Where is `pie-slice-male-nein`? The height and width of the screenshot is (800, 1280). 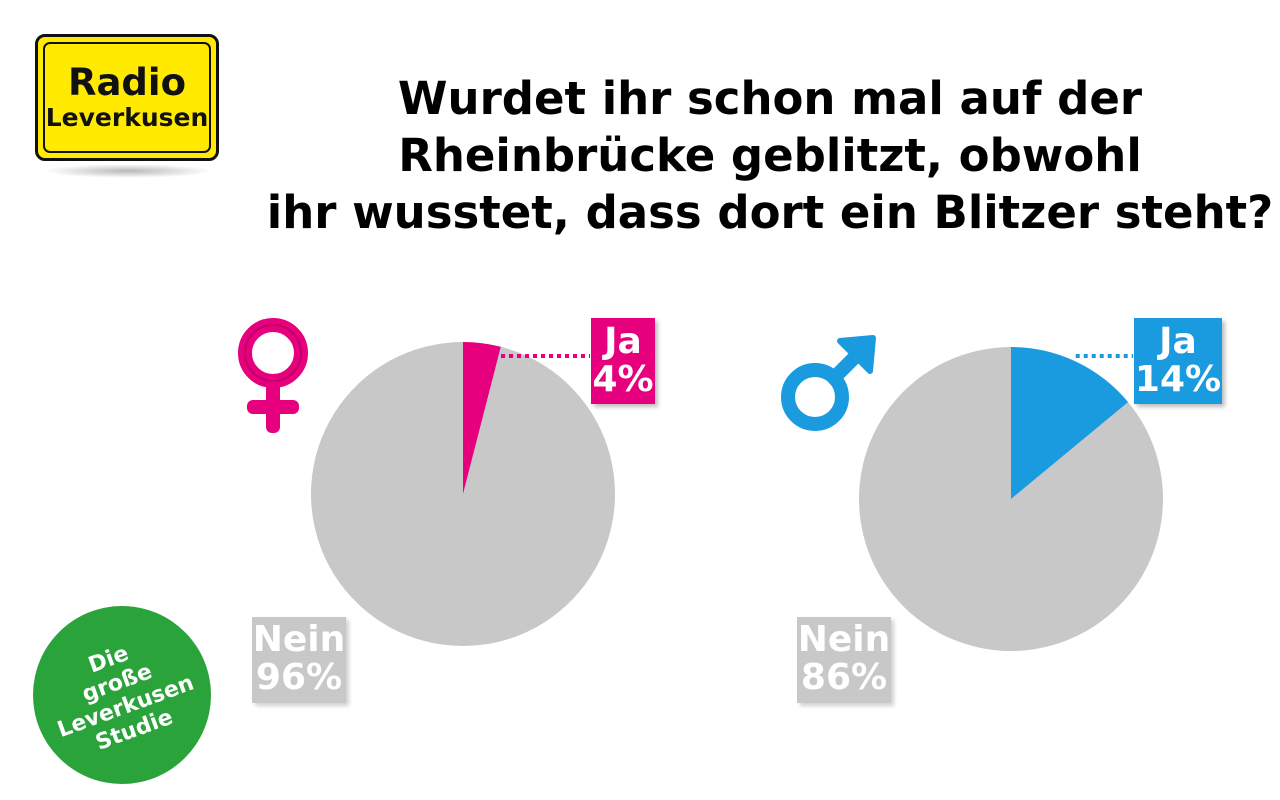 pie-slice-male-nein is located at coordinates (1011, 499).